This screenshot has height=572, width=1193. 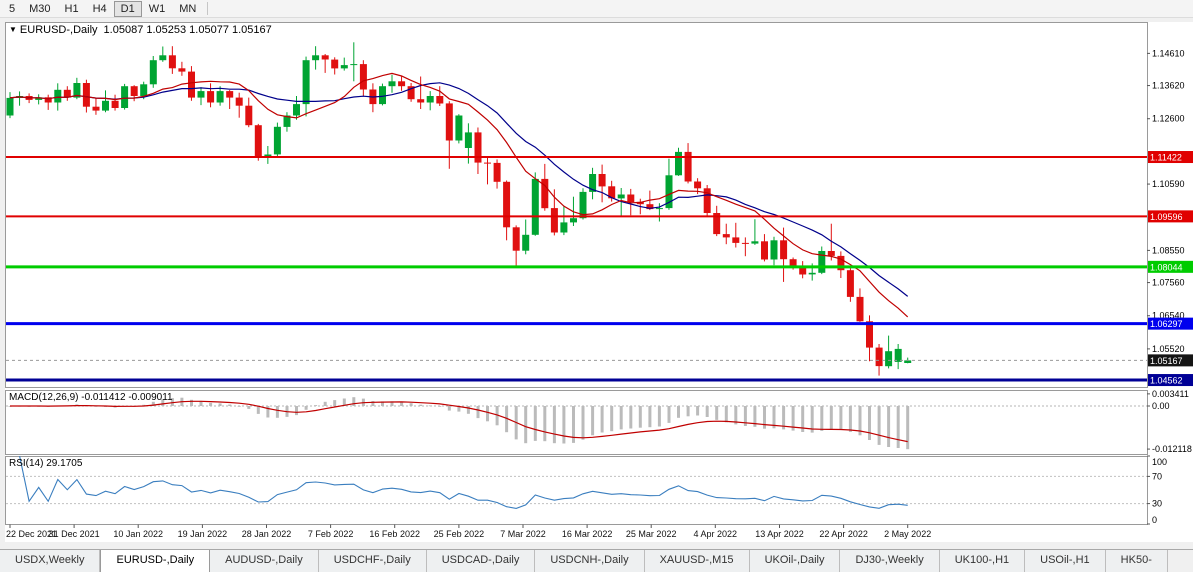 I want to click on price-badge-1.06297: 1.06297, so click(x=1170, y=323).